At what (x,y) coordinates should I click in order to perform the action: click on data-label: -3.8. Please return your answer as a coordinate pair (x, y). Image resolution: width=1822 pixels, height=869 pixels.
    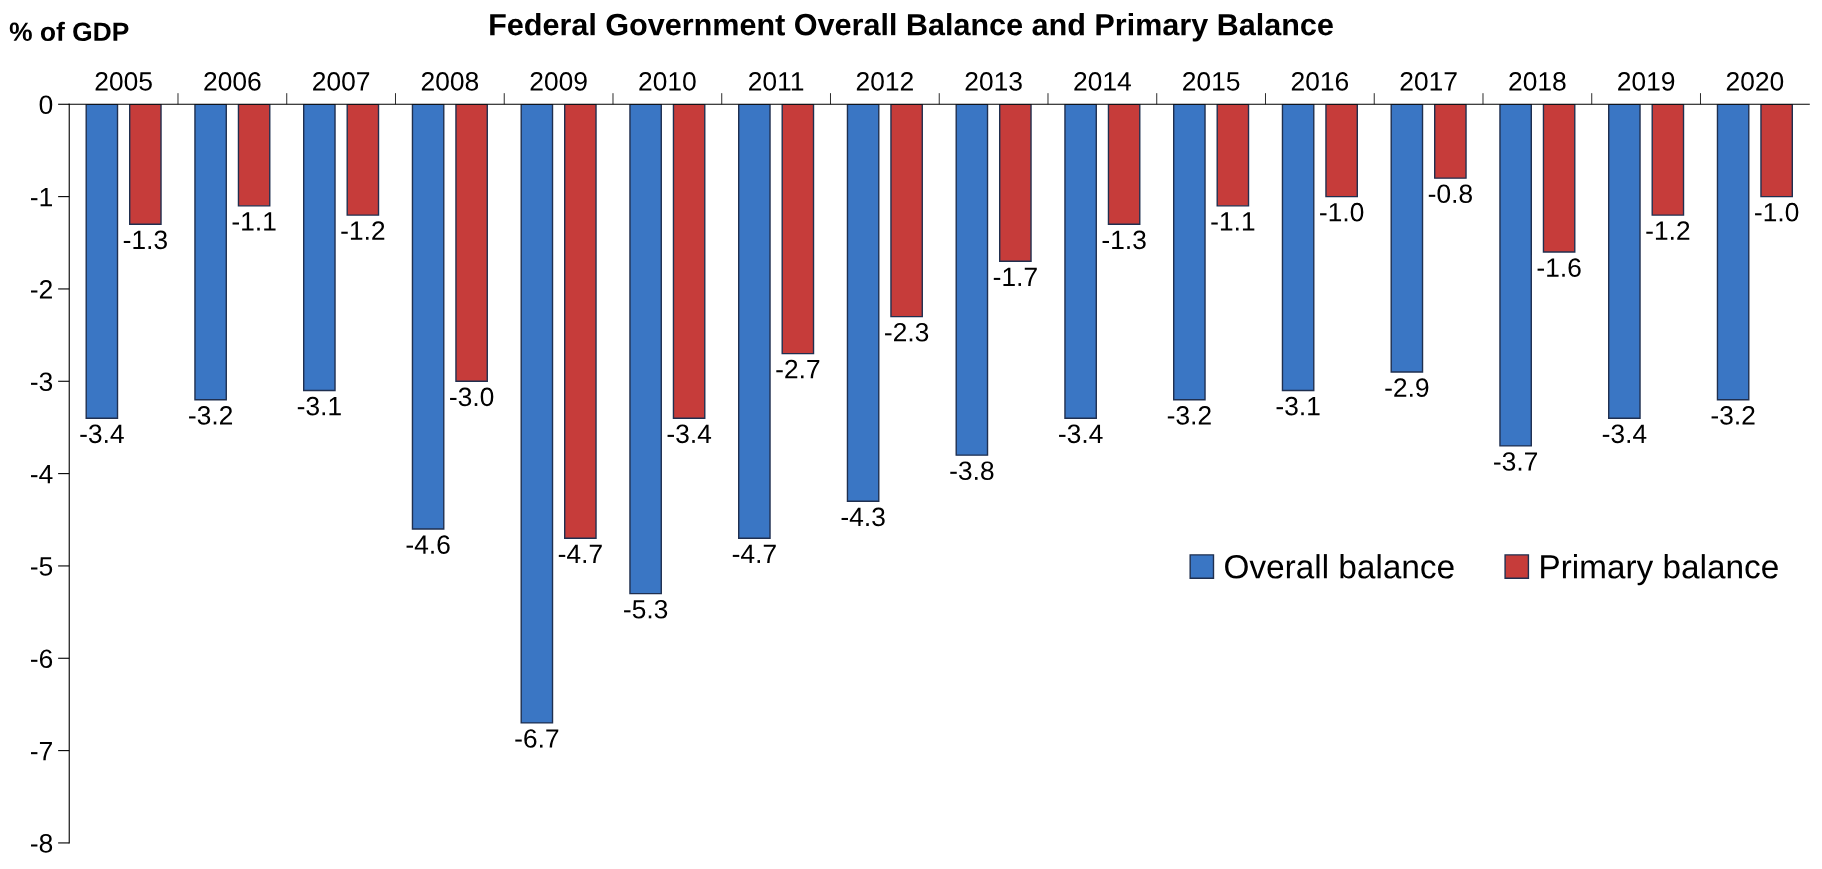
    Looking at the image, I should click on (972, 471).